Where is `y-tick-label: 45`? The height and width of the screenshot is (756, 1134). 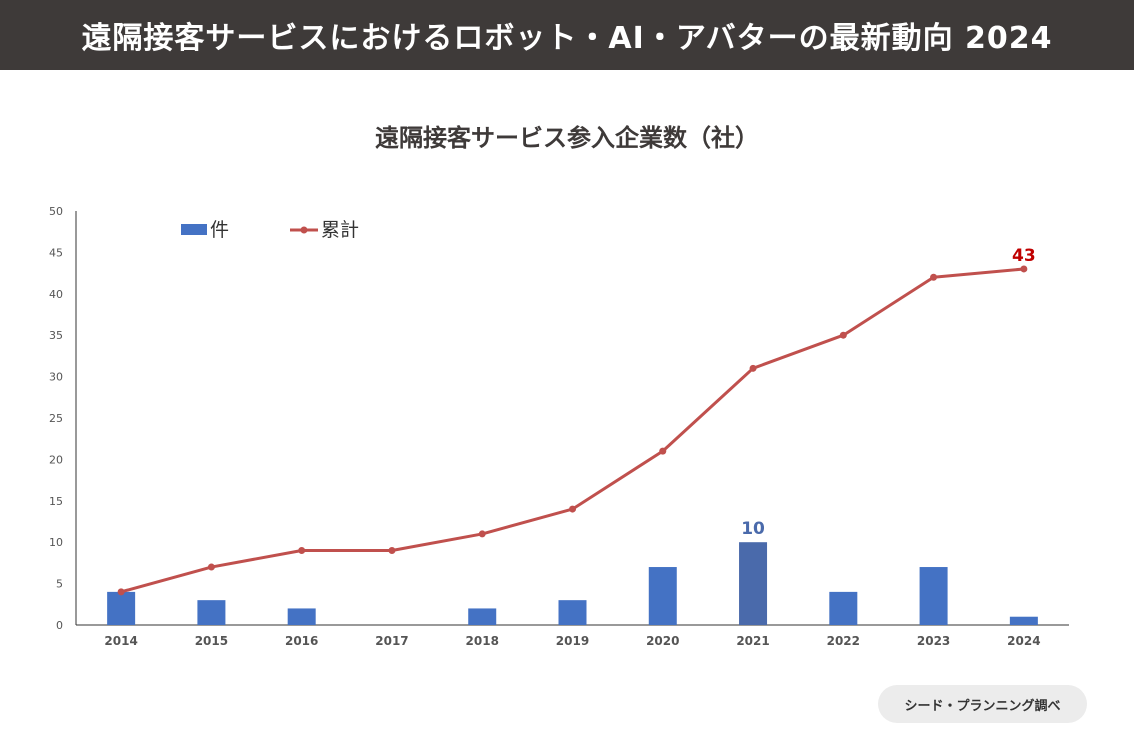
y-tick-label: 45 is located at coordinates (56, 252).